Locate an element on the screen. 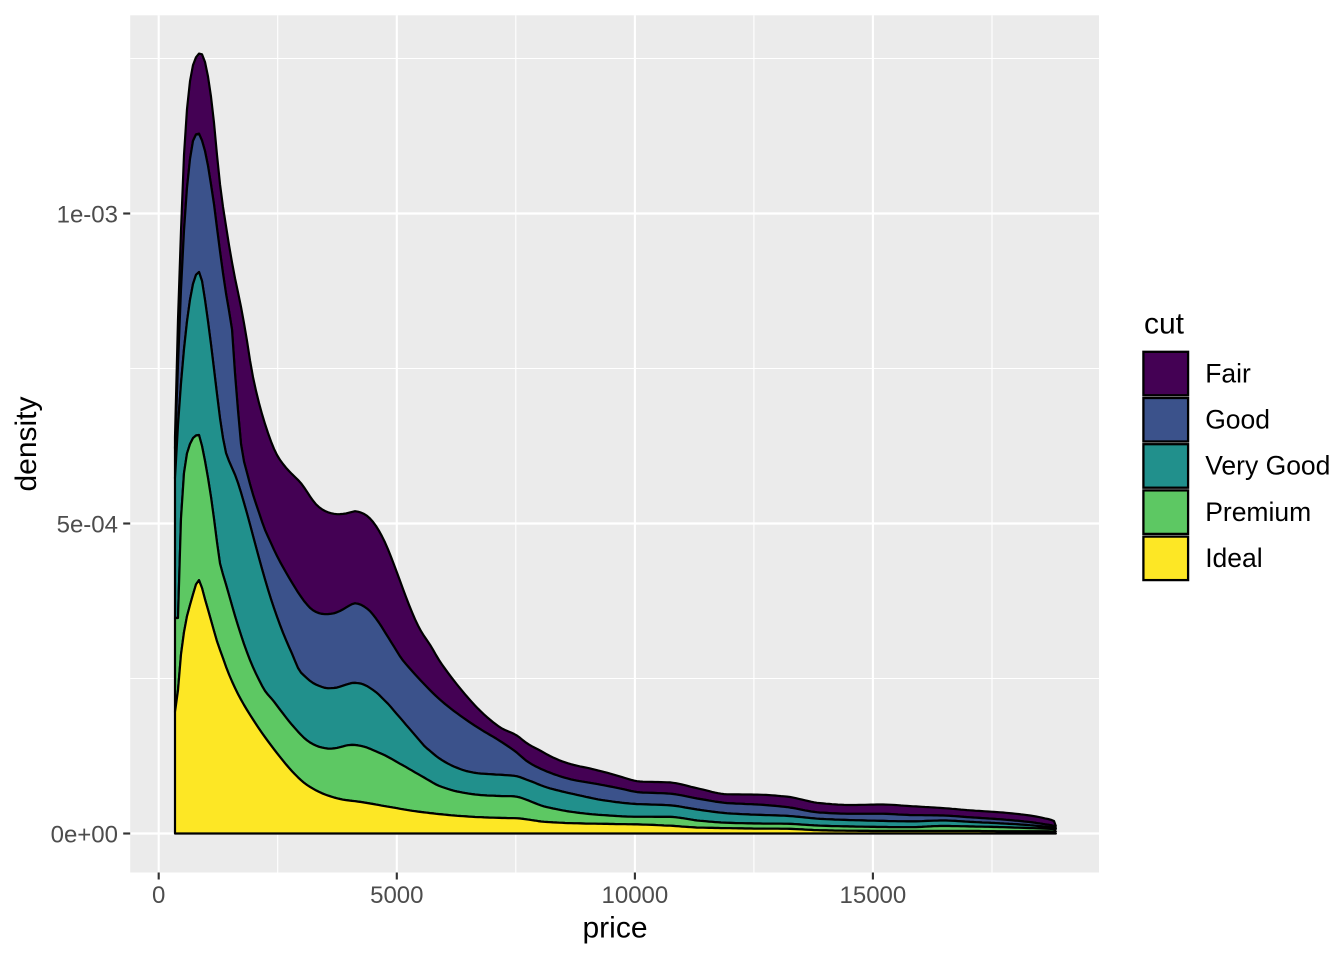 This screenshot has width=1344, height=960. svg-text: Very Good is located at coordinates (1267, 466).